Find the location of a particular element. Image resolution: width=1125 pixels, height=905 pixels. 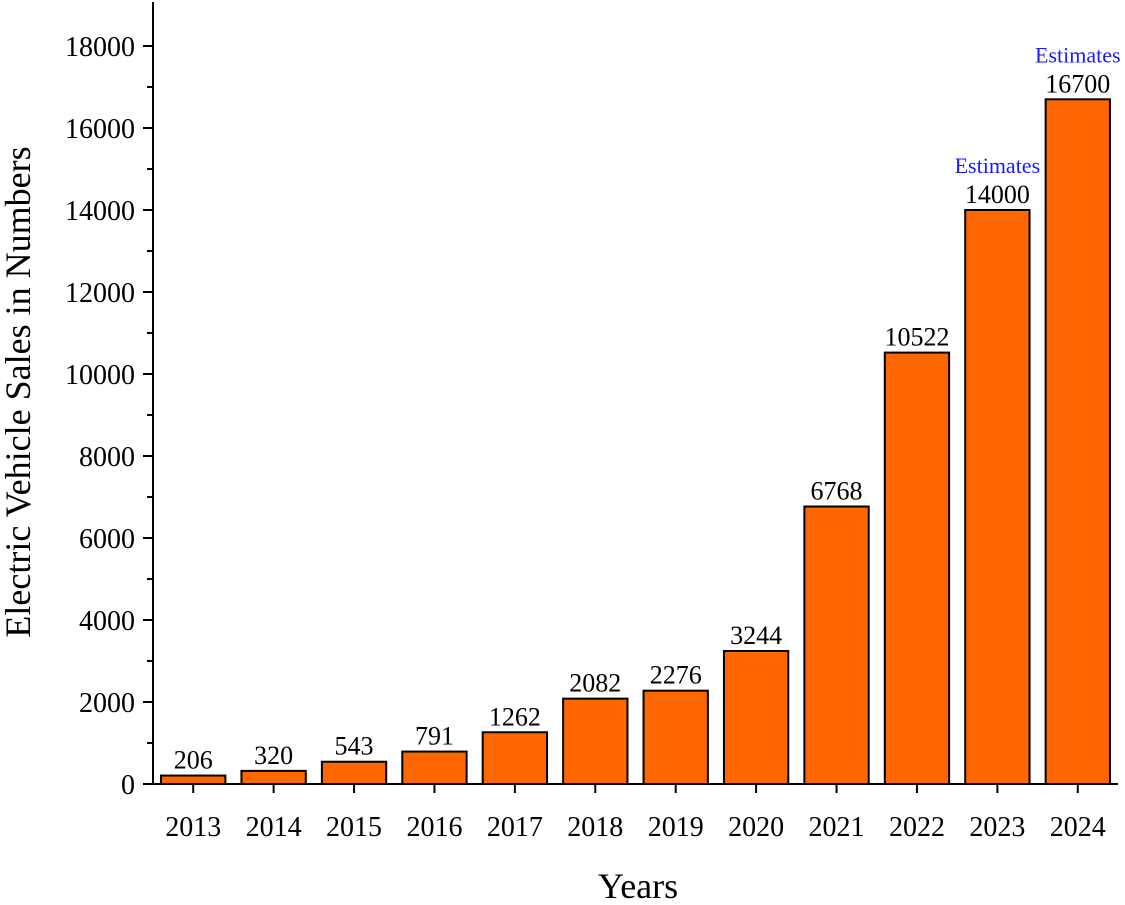

bar-2023 is located at coordinates (997, 497).